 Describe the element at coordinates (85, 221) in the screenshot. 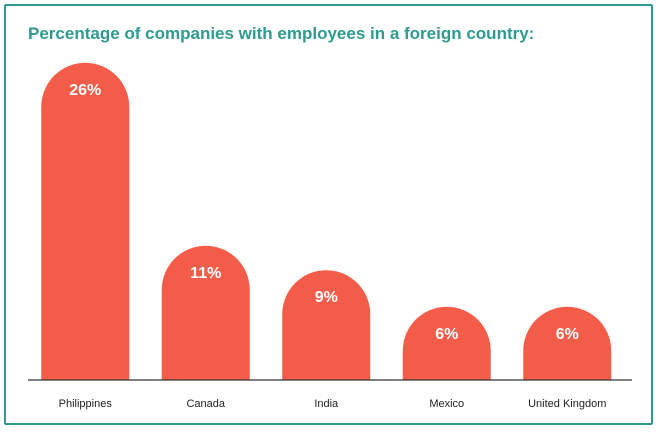

I see `bar-philippines` at that location.